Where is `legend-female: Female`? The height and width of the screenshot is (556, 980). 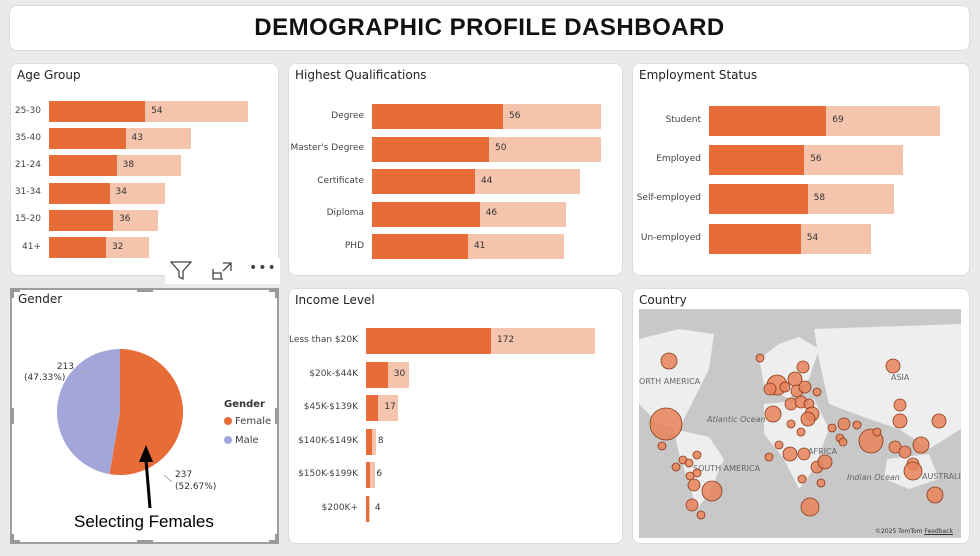
legend-female: Female is located at coordinates (247, 421).